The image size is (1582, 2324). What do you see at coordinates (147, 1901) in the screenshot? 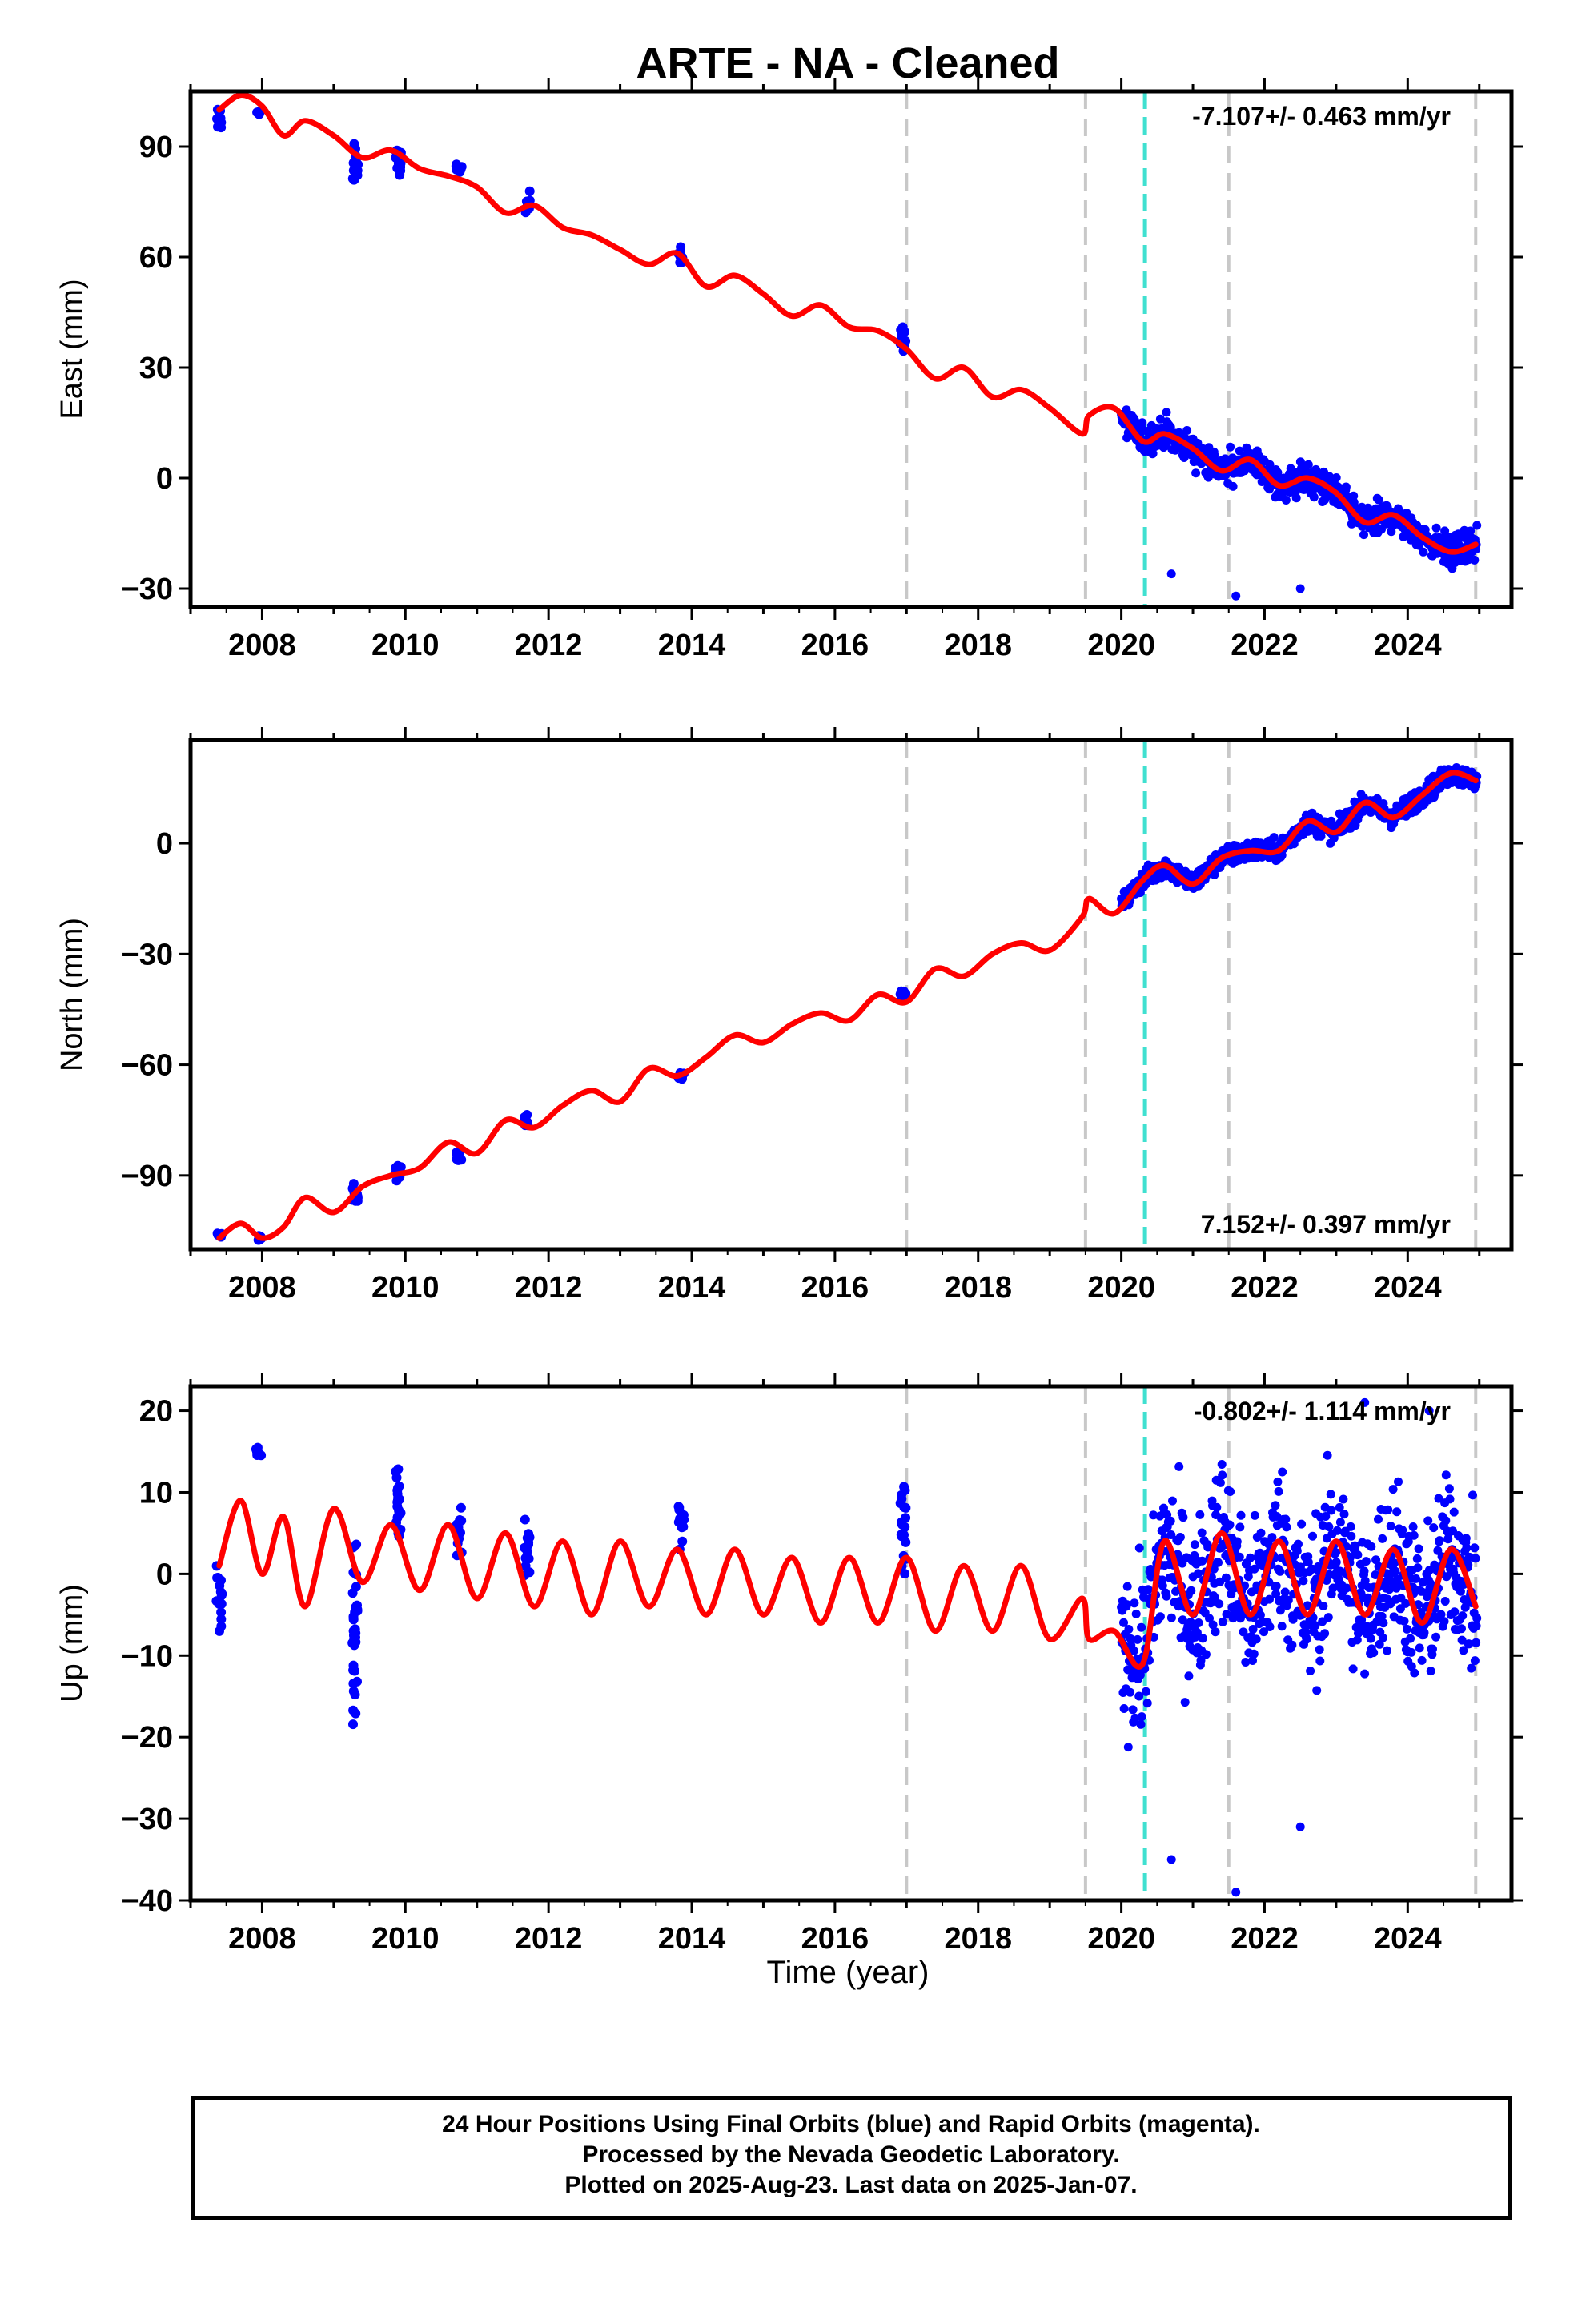
I see `y-tick-label: −40` at bounding box center [147, 1901].